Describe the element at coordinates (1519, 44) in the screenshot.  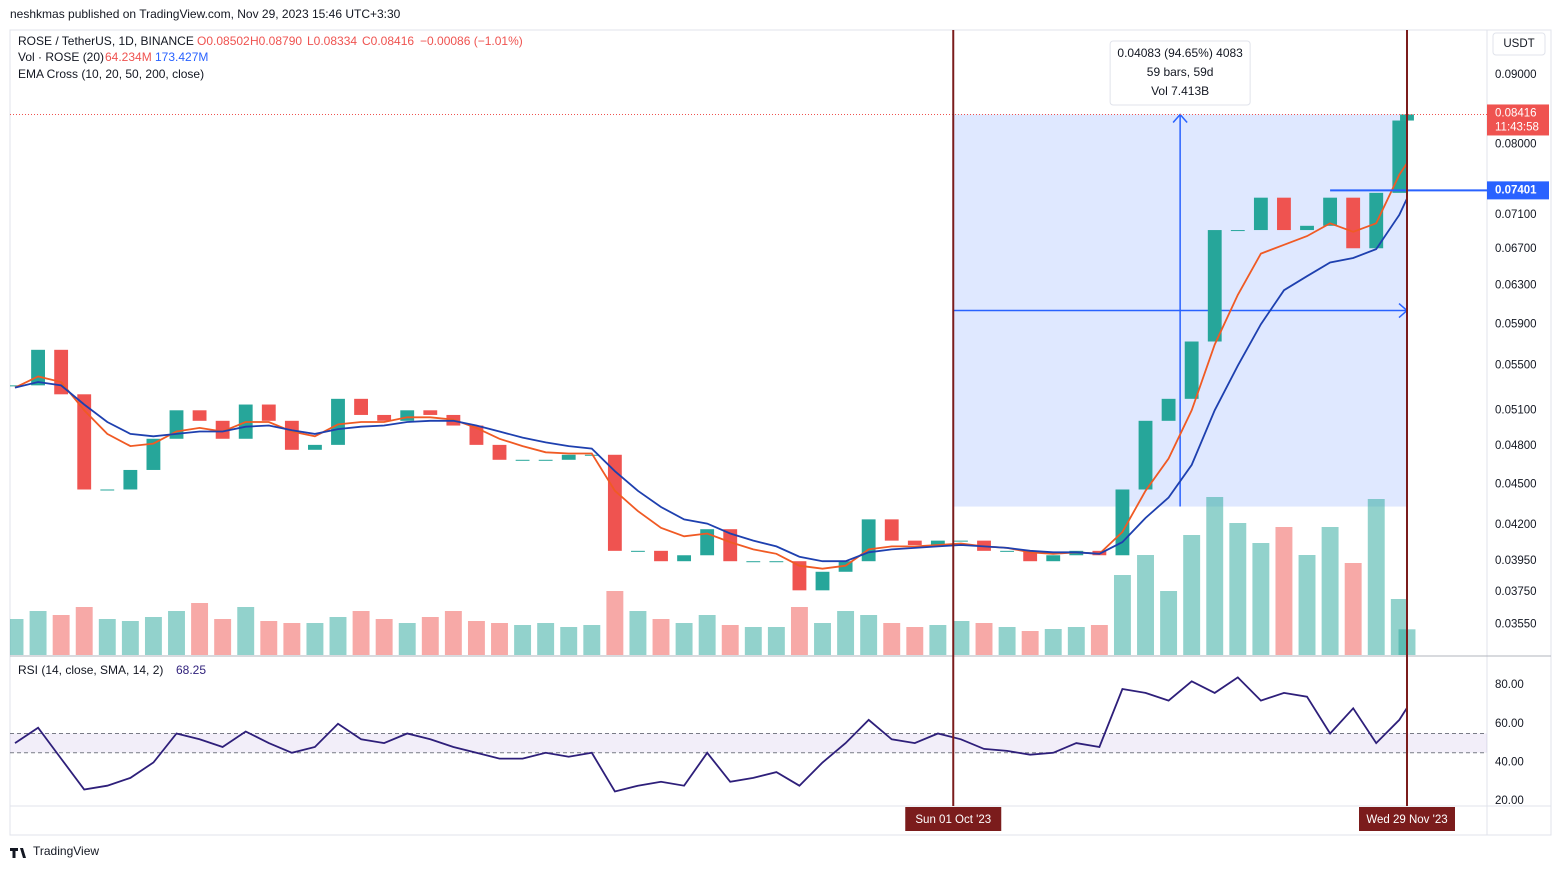
I see `currency-box` at that location.